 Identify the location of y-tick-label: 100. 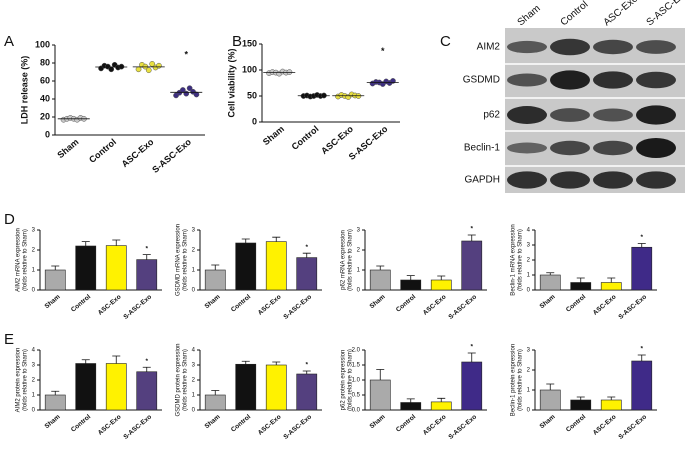
(249, 69).